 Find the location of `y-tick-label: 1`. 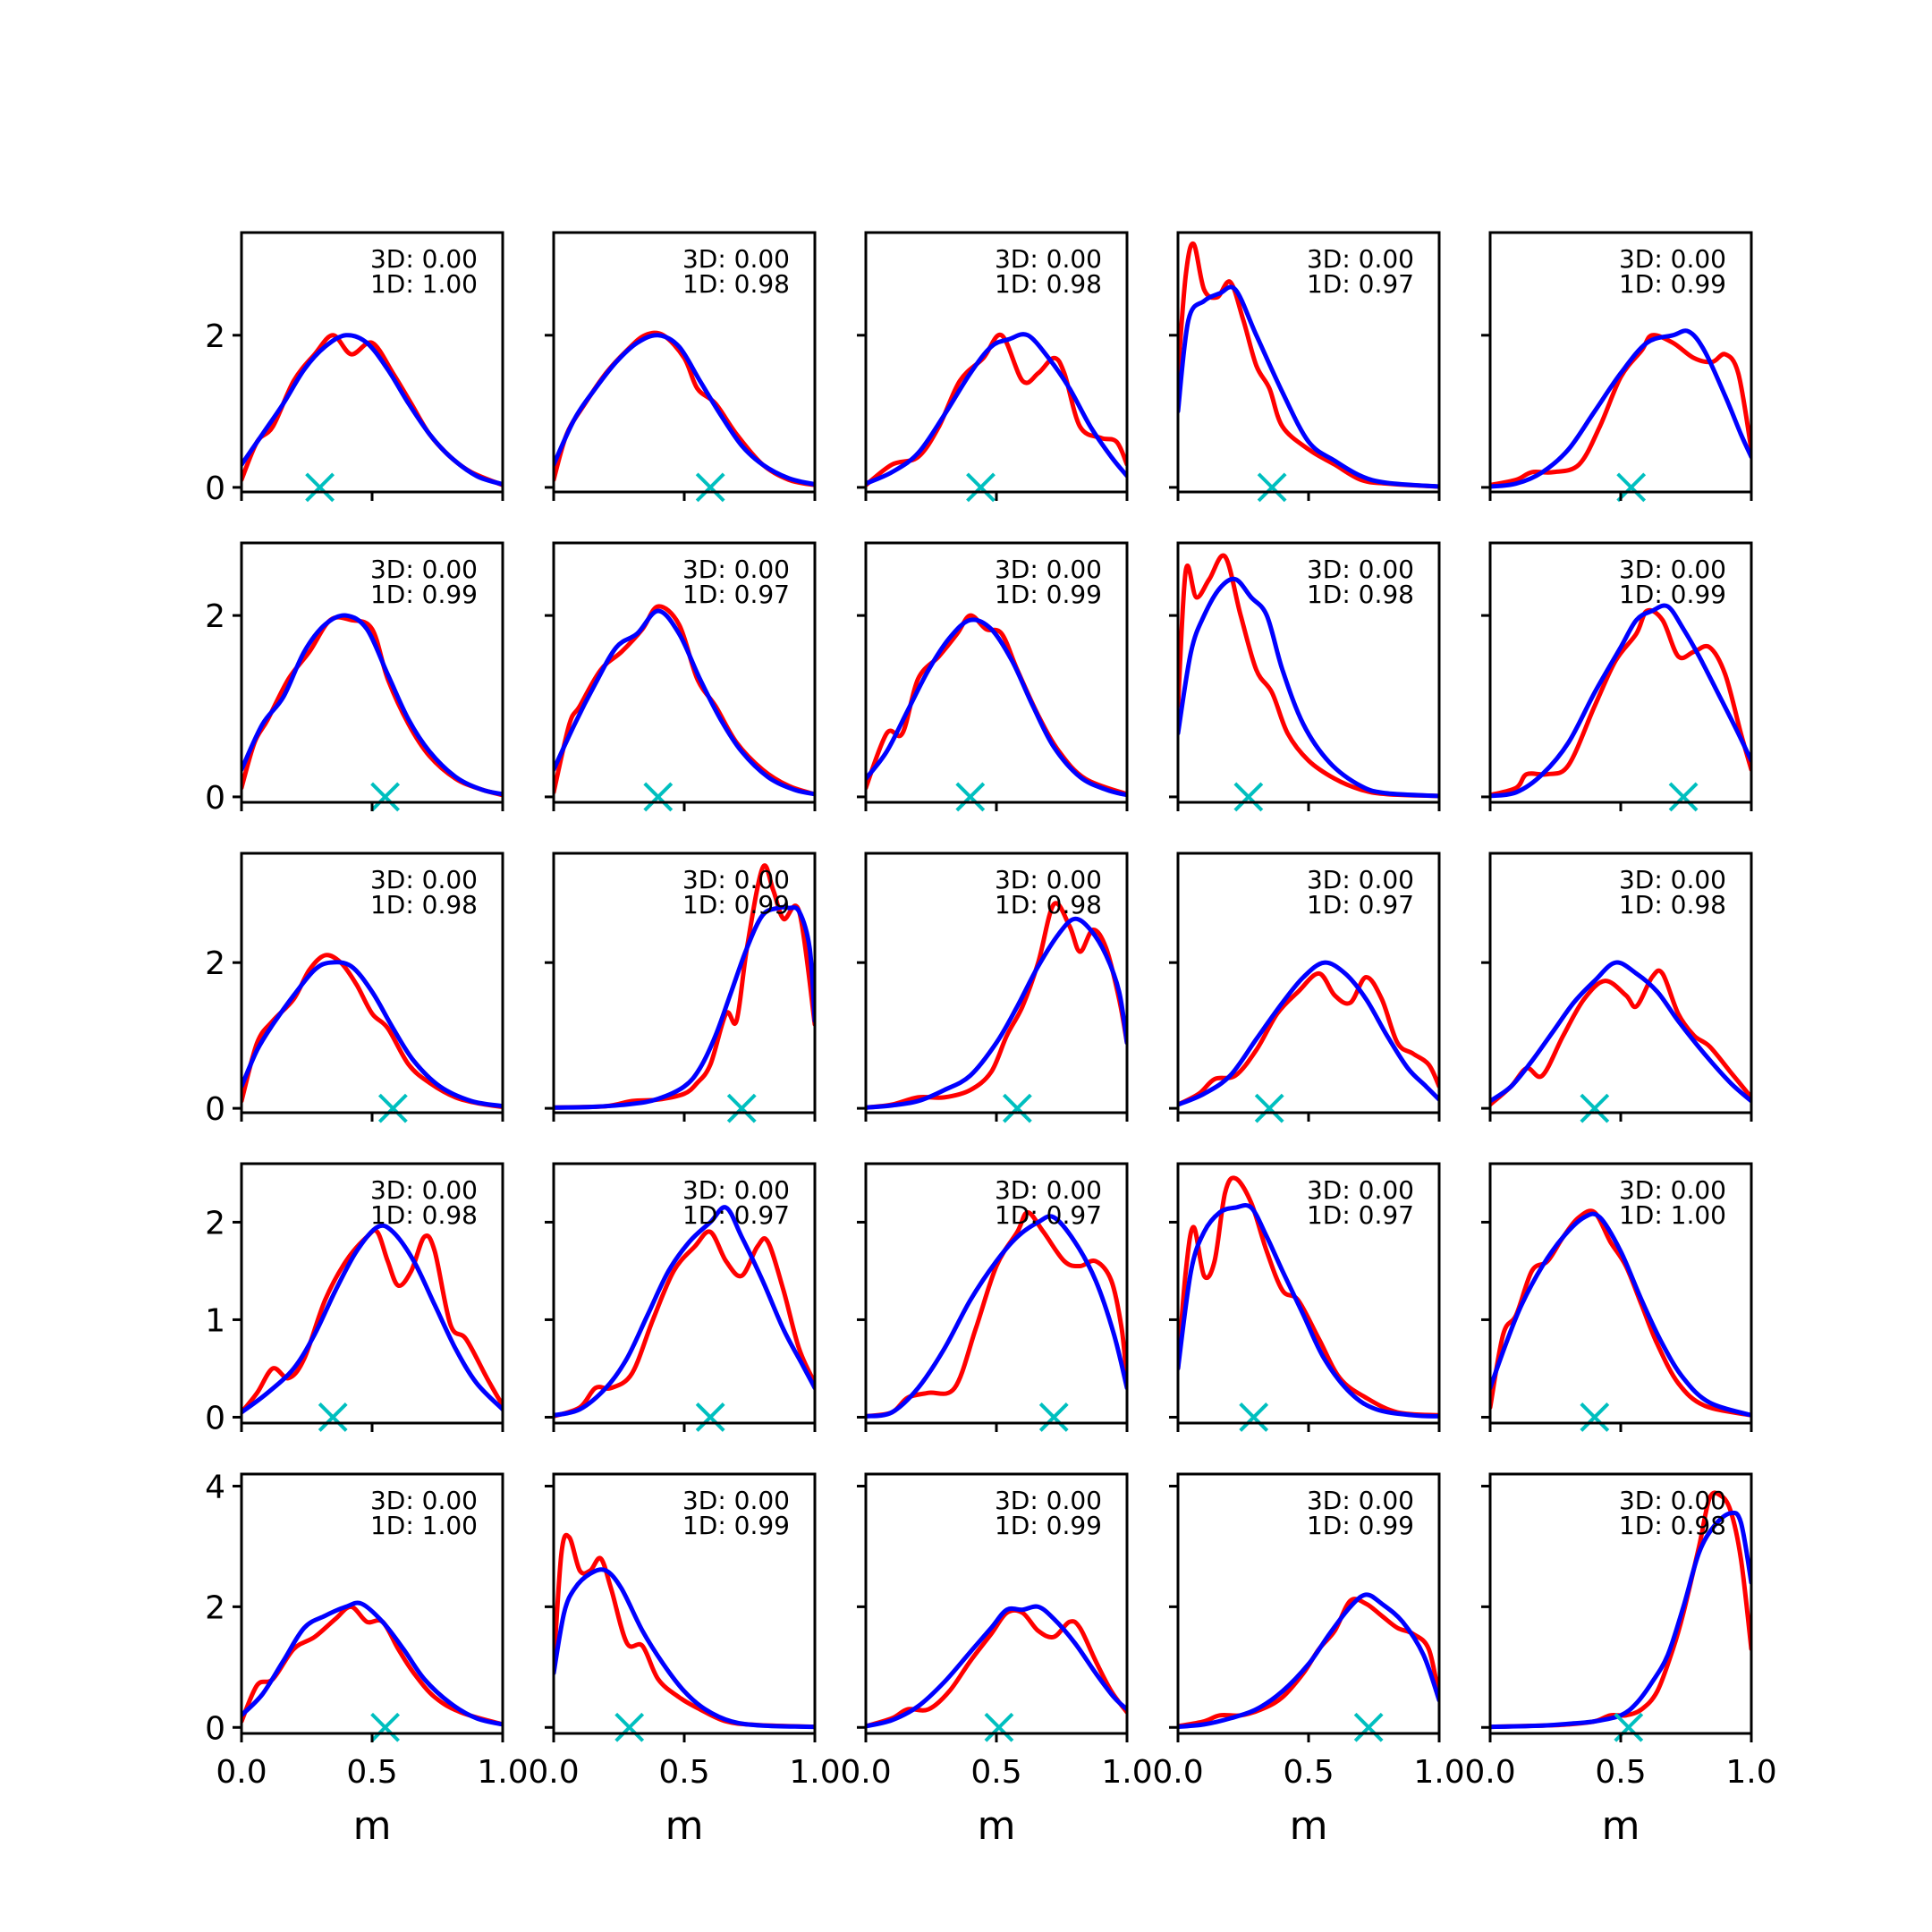

y-tick-label: 1 is located at coordinates (215, 1320).